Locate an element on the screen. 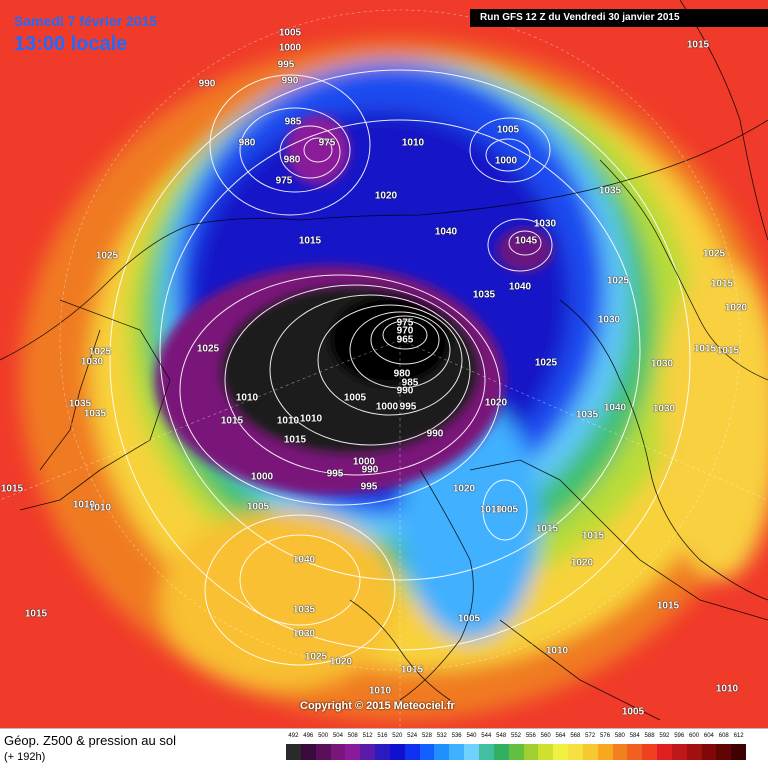  pressure-label: 970 is located at coordinates (405, 331).